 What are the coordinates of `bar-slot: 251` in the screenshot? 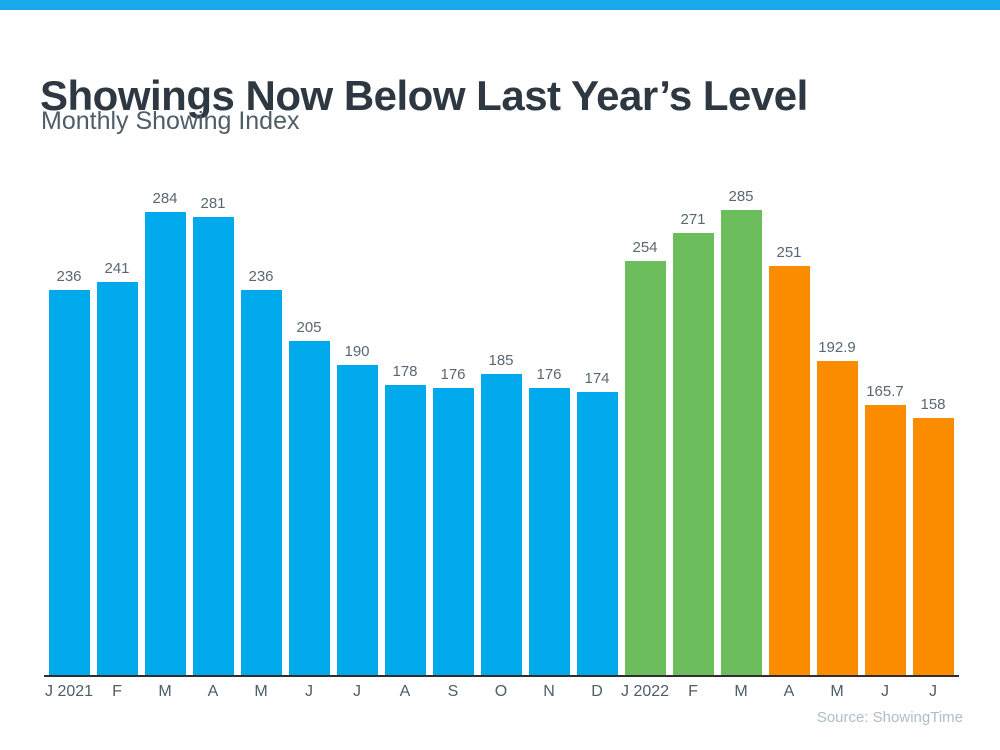 It's located at (789, 460).